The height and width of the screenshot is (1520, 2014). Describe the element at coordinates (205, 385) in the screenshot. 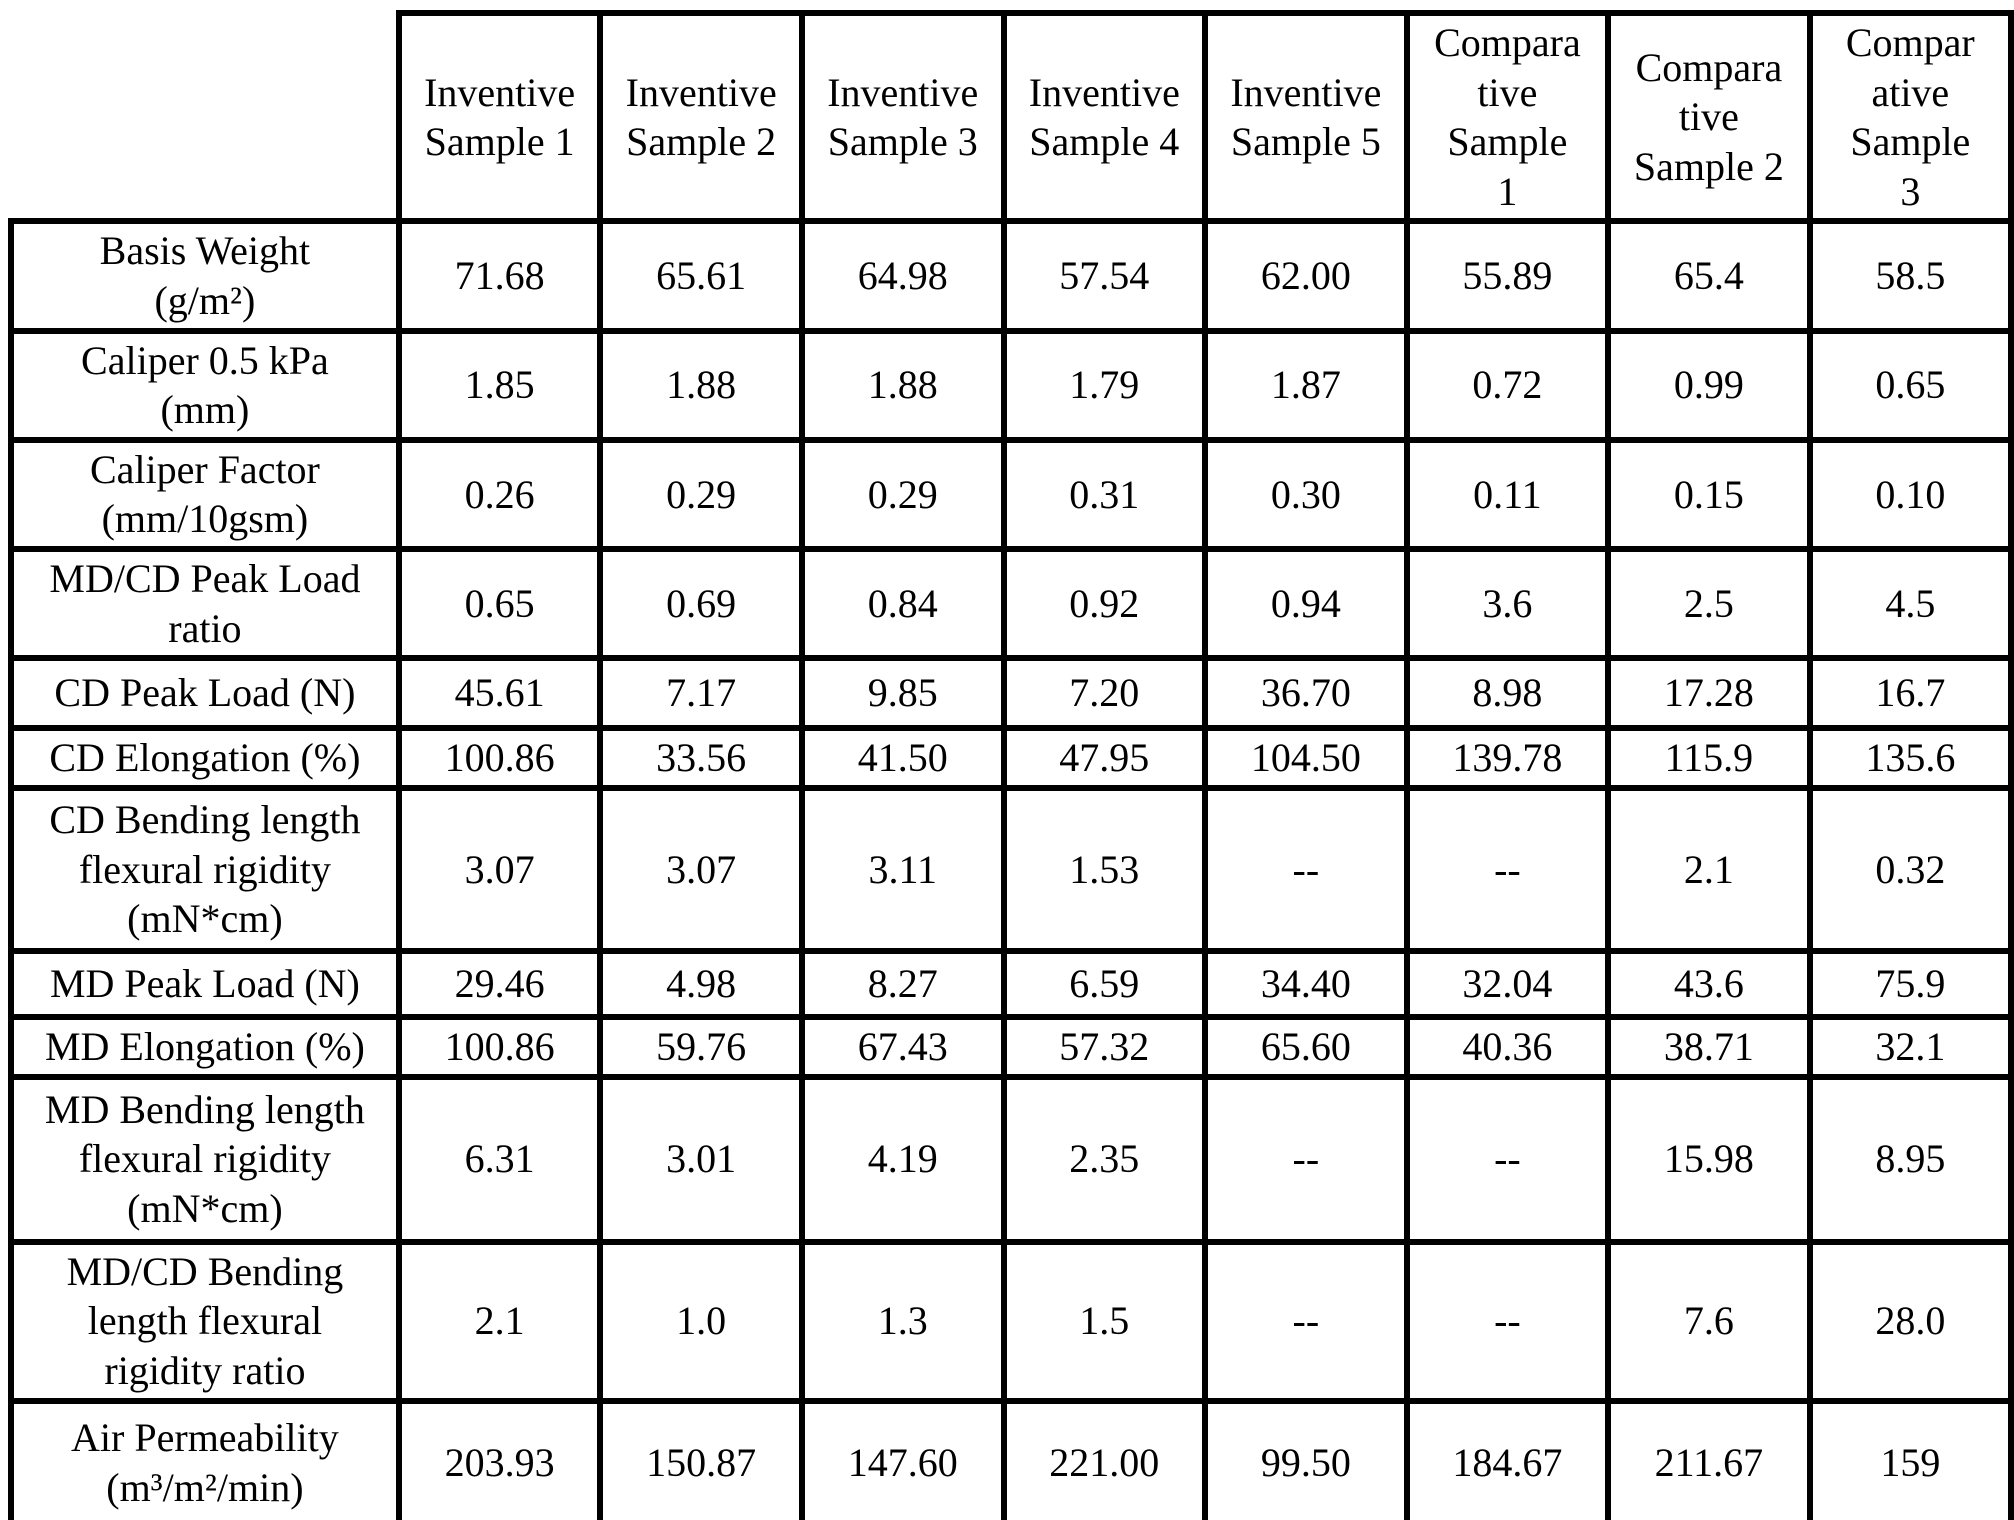

I see `row-label: Caliper 0.5 kPa (mm)` at that location.